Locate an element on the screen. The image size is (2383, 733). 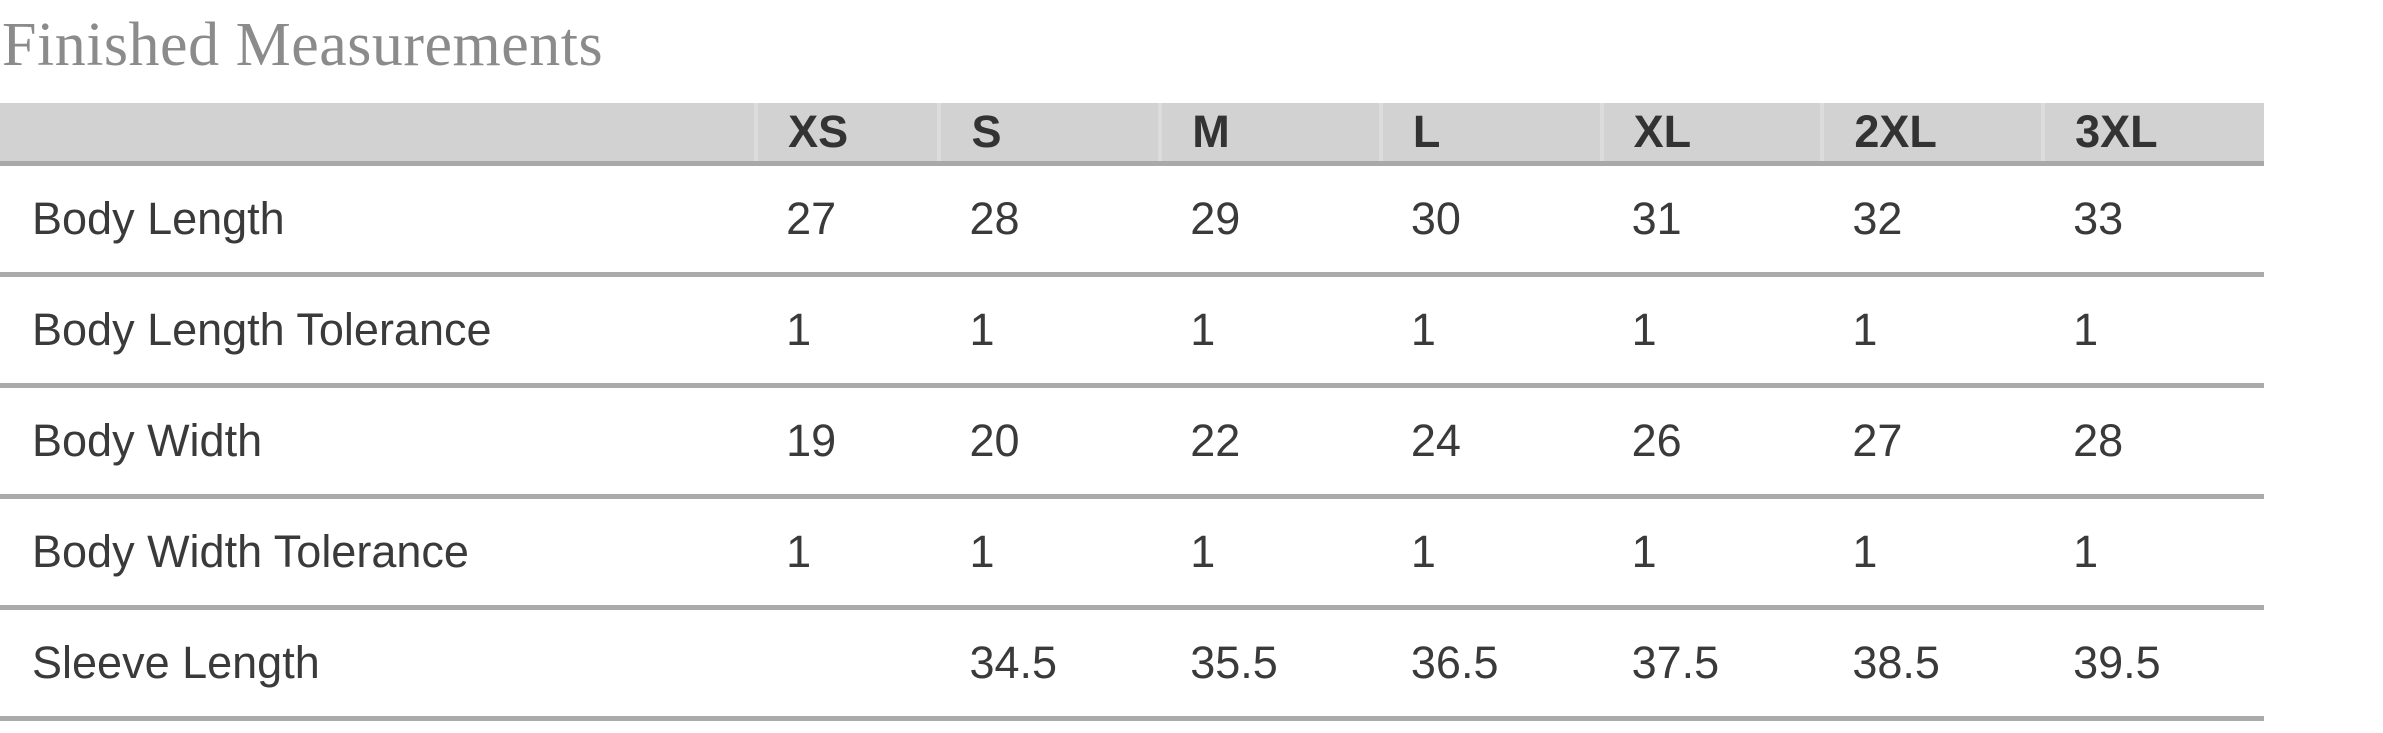
cell-value: 32 is located at coordinates (1933, 220).